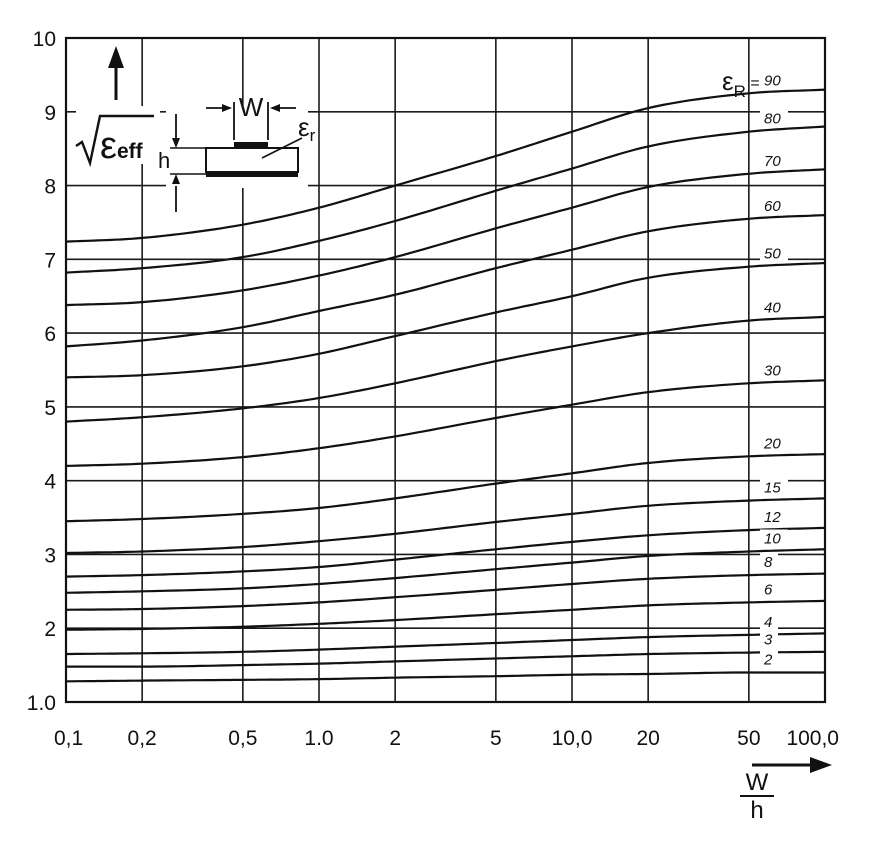 This screenshot has height=848, width=873. What do you see at coordinates (50, 260) in the screenshot?
I see `y-tick-label: 7` at bounding box center [50, 260].